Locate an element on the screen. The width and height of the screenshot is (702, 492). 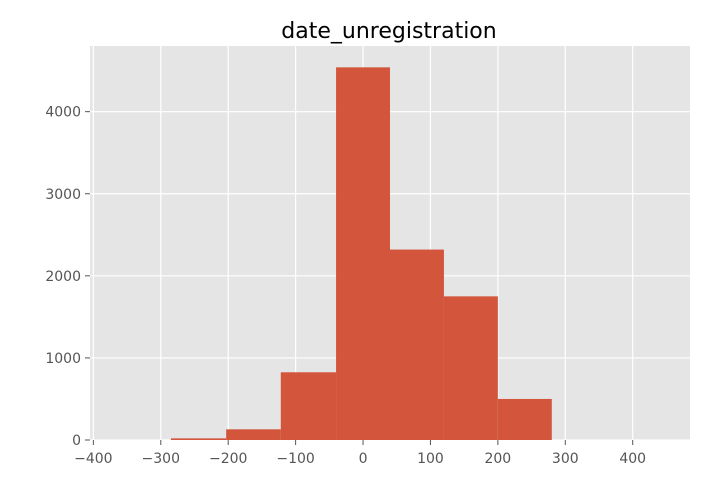
x-tick-label: 0 is located at coordinates (363, 459).